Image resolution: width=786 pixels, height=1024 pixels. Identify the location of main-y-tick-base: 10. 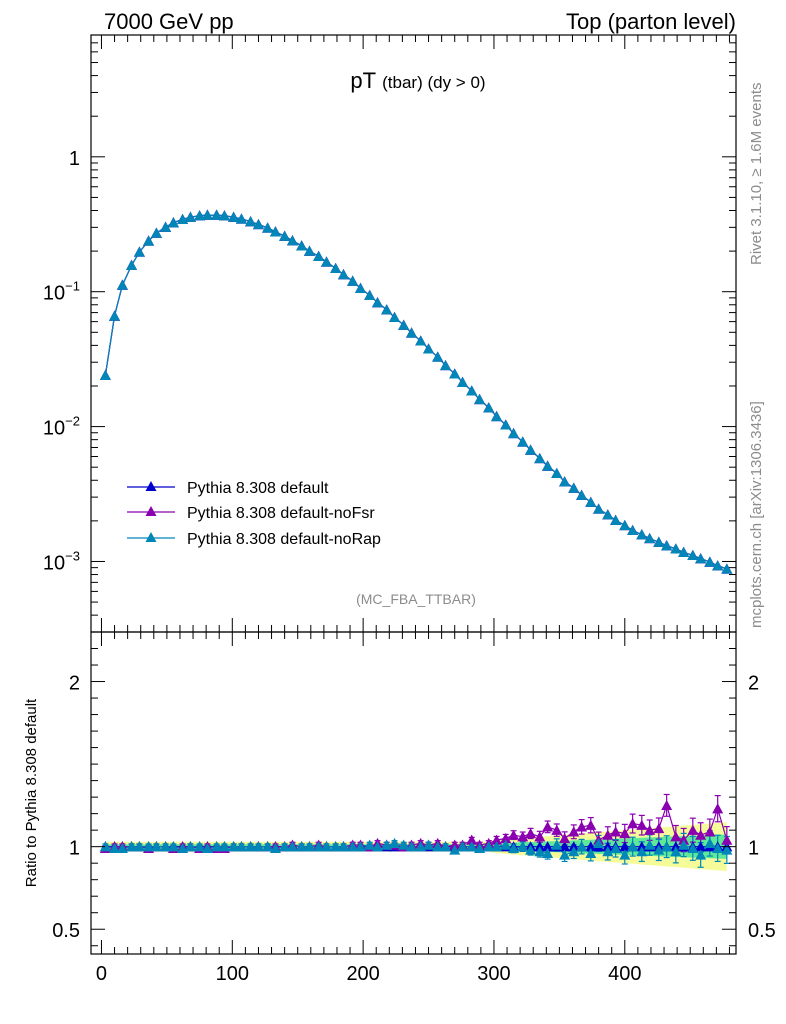
(54, 294).